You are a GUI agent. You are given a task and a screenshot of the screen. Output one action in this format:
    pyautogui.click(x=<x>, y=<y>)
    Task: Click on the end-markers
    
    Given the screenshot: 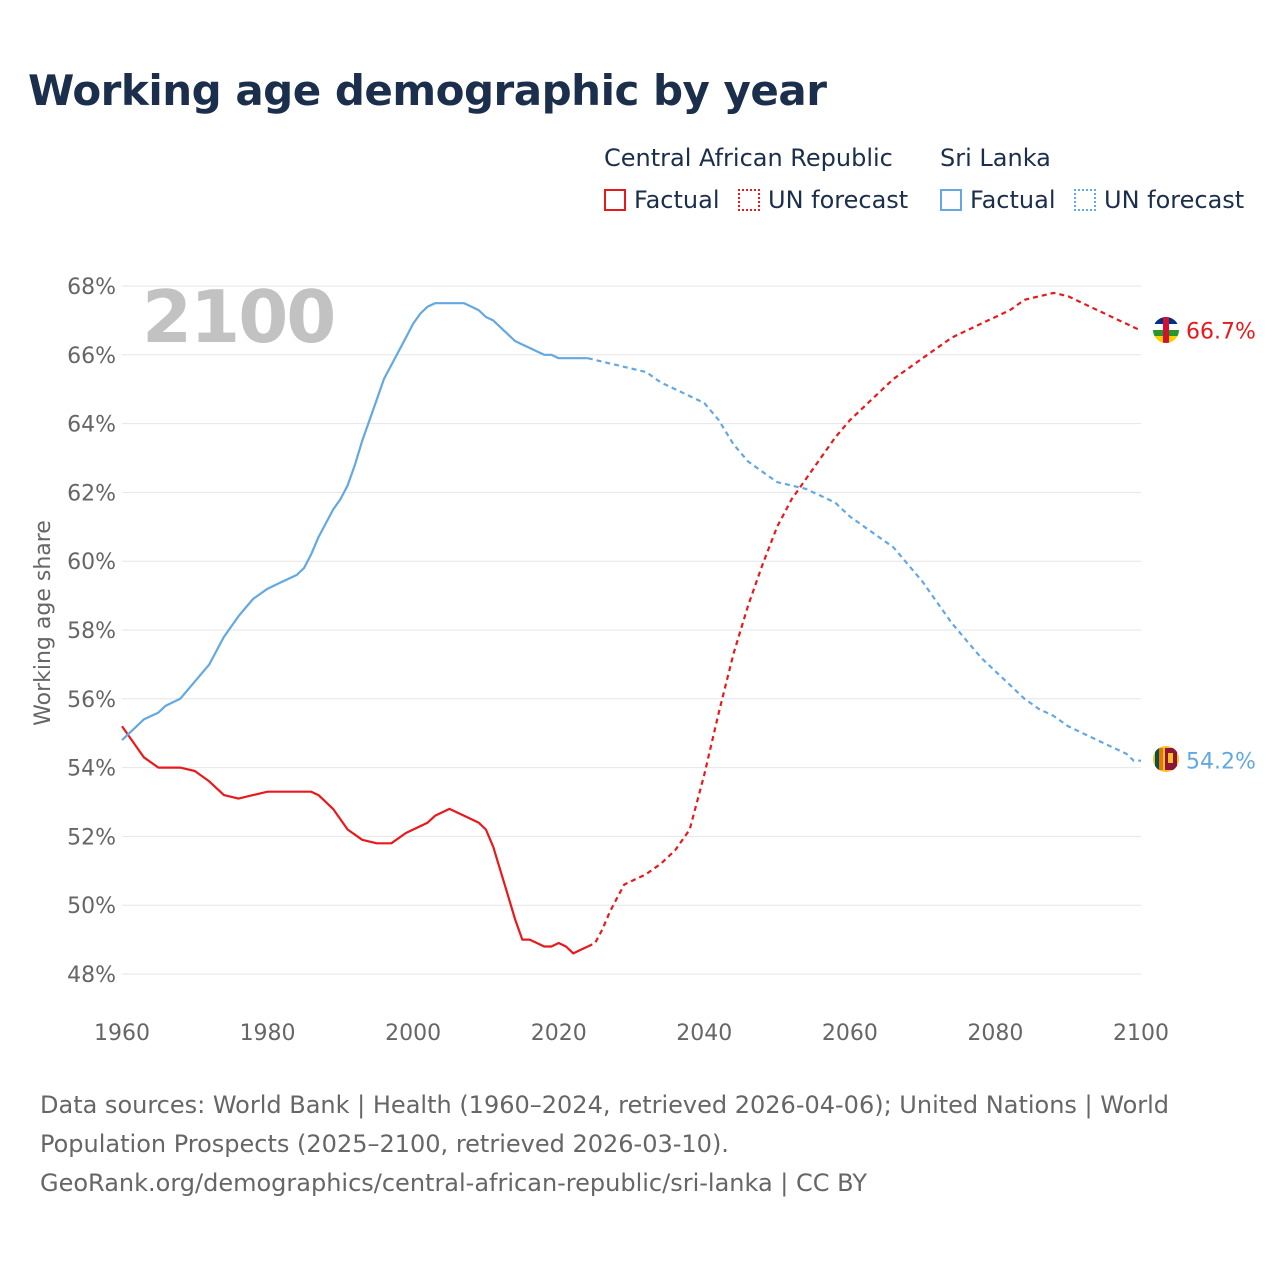 What is the action you would take?
    pyautogui.click(x=1166, y=544)
    